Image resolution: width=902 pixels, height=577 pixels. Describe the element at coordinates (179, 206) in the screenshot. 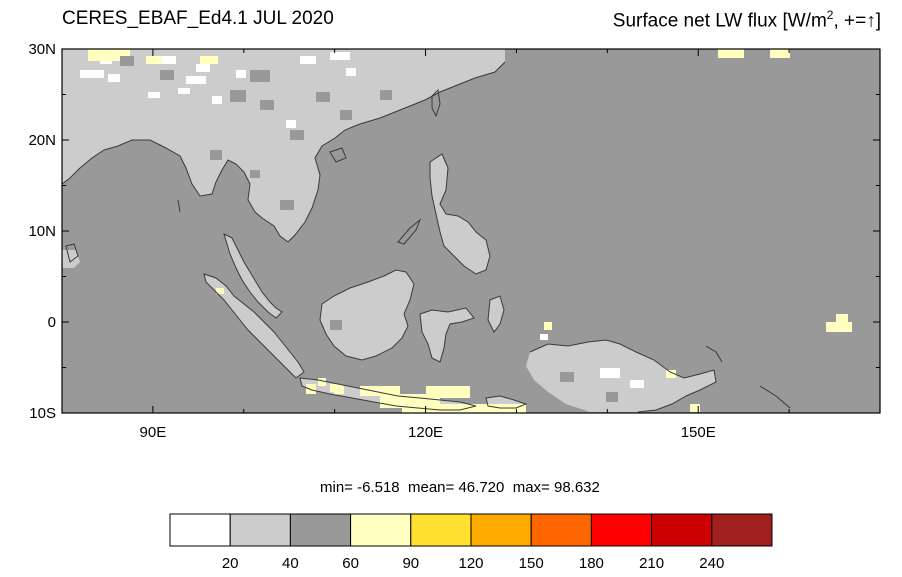

I see `coast-andaman` at that location.